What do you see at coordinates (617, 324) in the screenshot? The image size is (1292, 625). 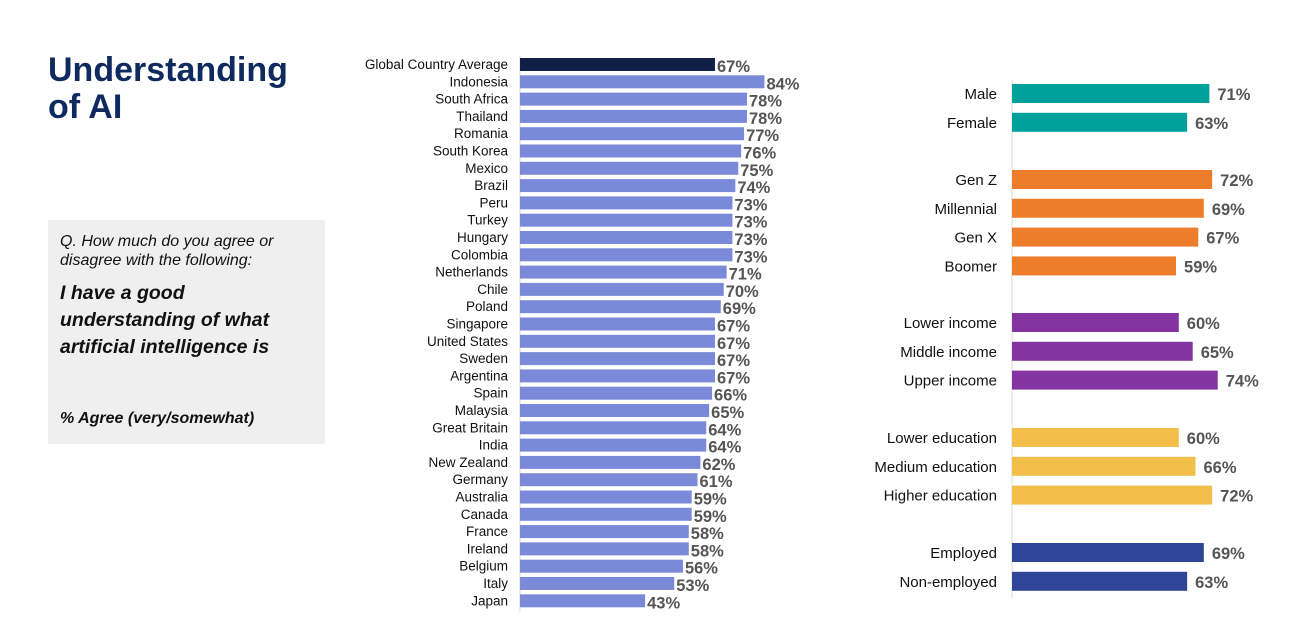 I see `bar-singapore` at bounding box center [617, 324].